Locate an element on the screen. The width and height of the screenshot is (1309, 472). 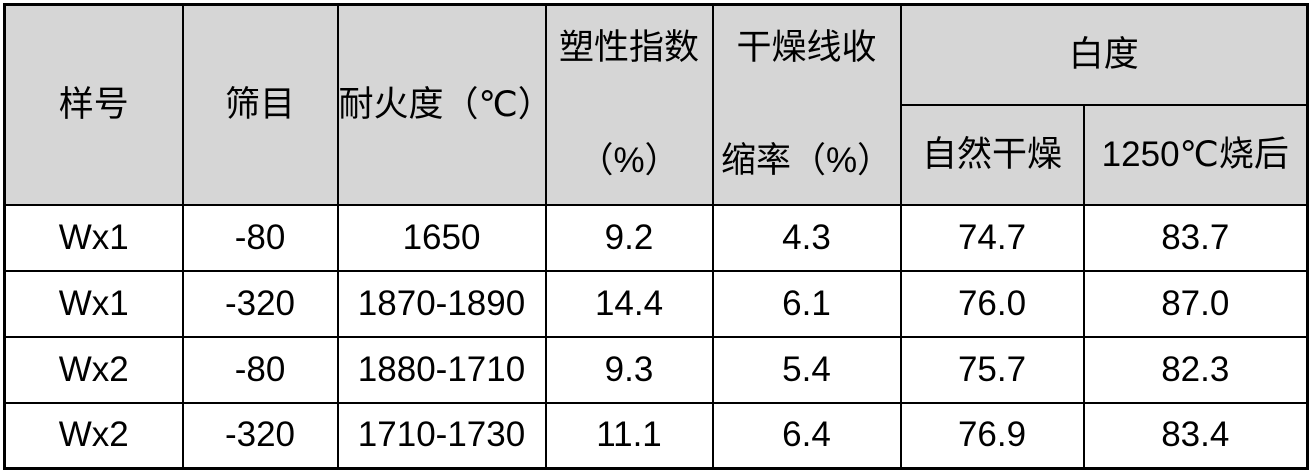
cell-plasticity: 11.1 is located at coordinates (629, 435).